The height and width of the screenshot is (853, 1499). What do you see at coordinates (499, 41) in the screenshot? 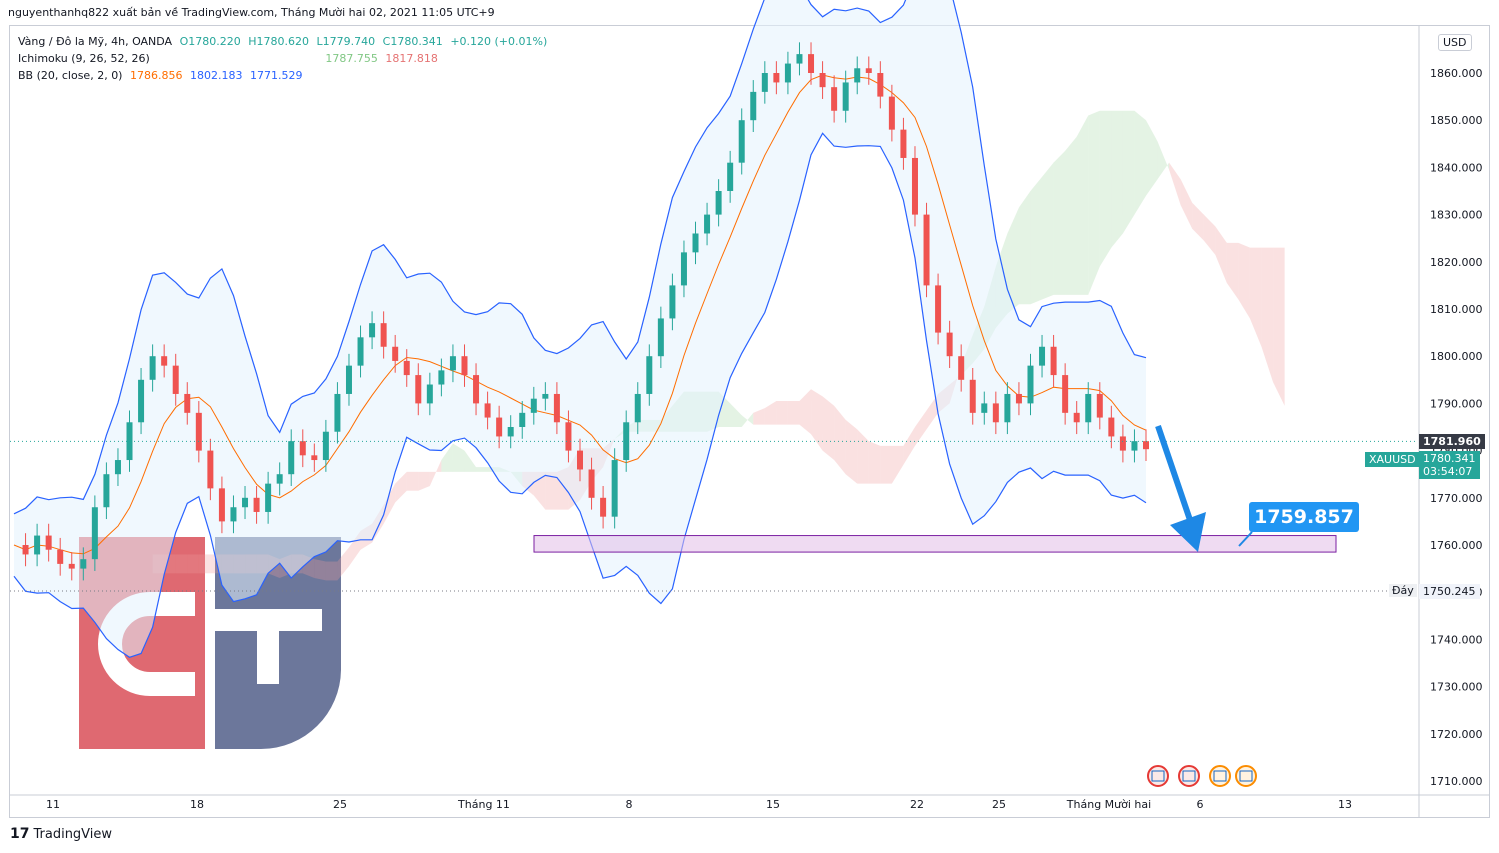
I see `legend-change: +0.120 (+0.01%)` at bounding box center [499, 41].